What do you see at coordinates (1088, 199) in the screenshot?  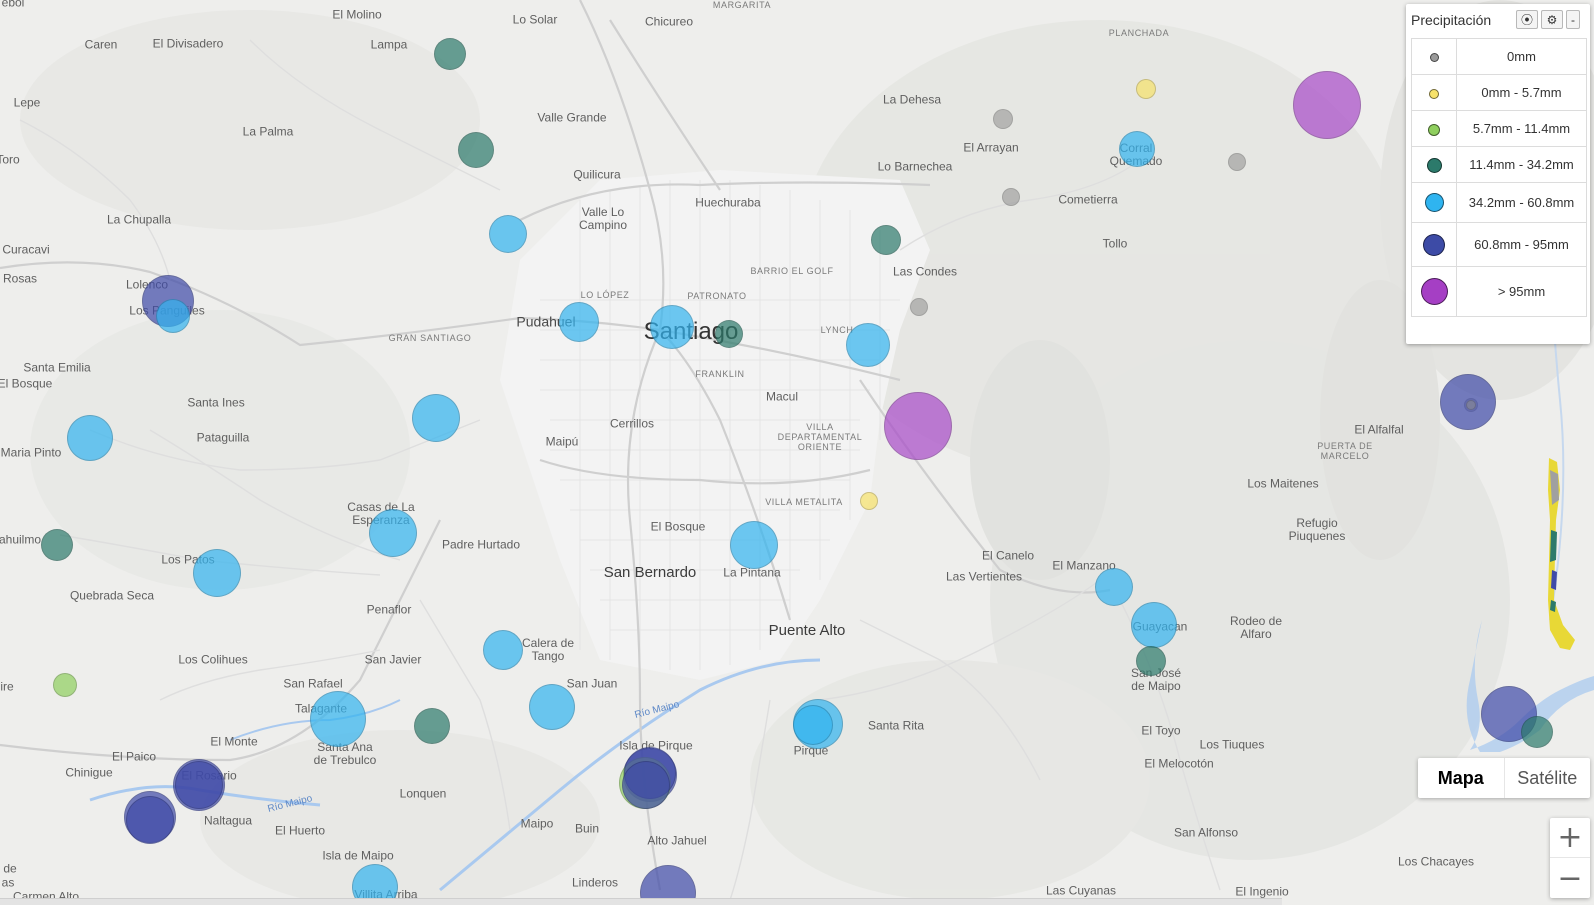 I see `place-label-cometierra: Cometierra` at bounding box center [1088, 199].